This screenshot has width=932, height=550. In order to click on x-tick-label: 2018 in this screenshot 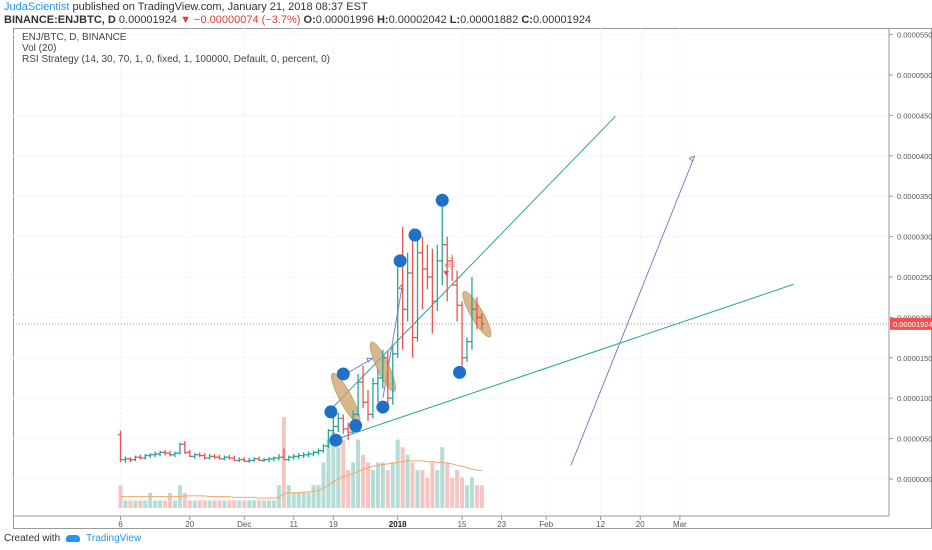, I will do `click(398, 524)`.